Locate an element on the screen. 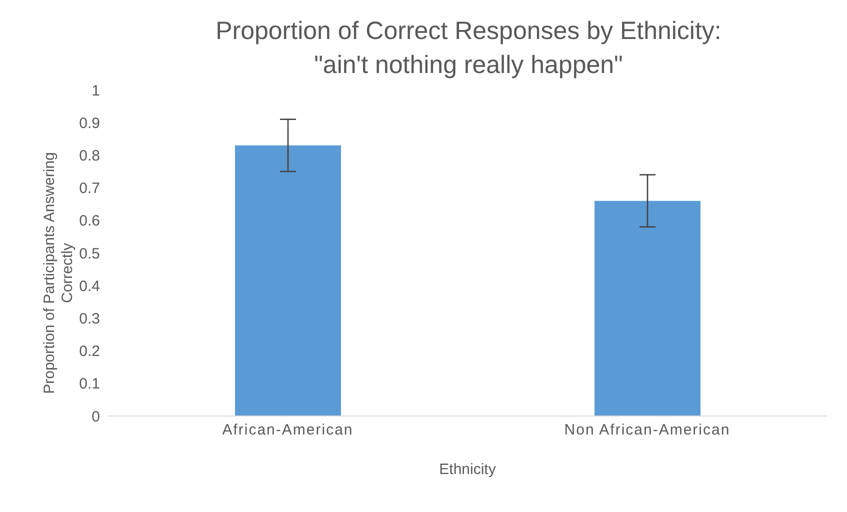  y-tick-label: 0.5 is located at coordinates (89, 253).